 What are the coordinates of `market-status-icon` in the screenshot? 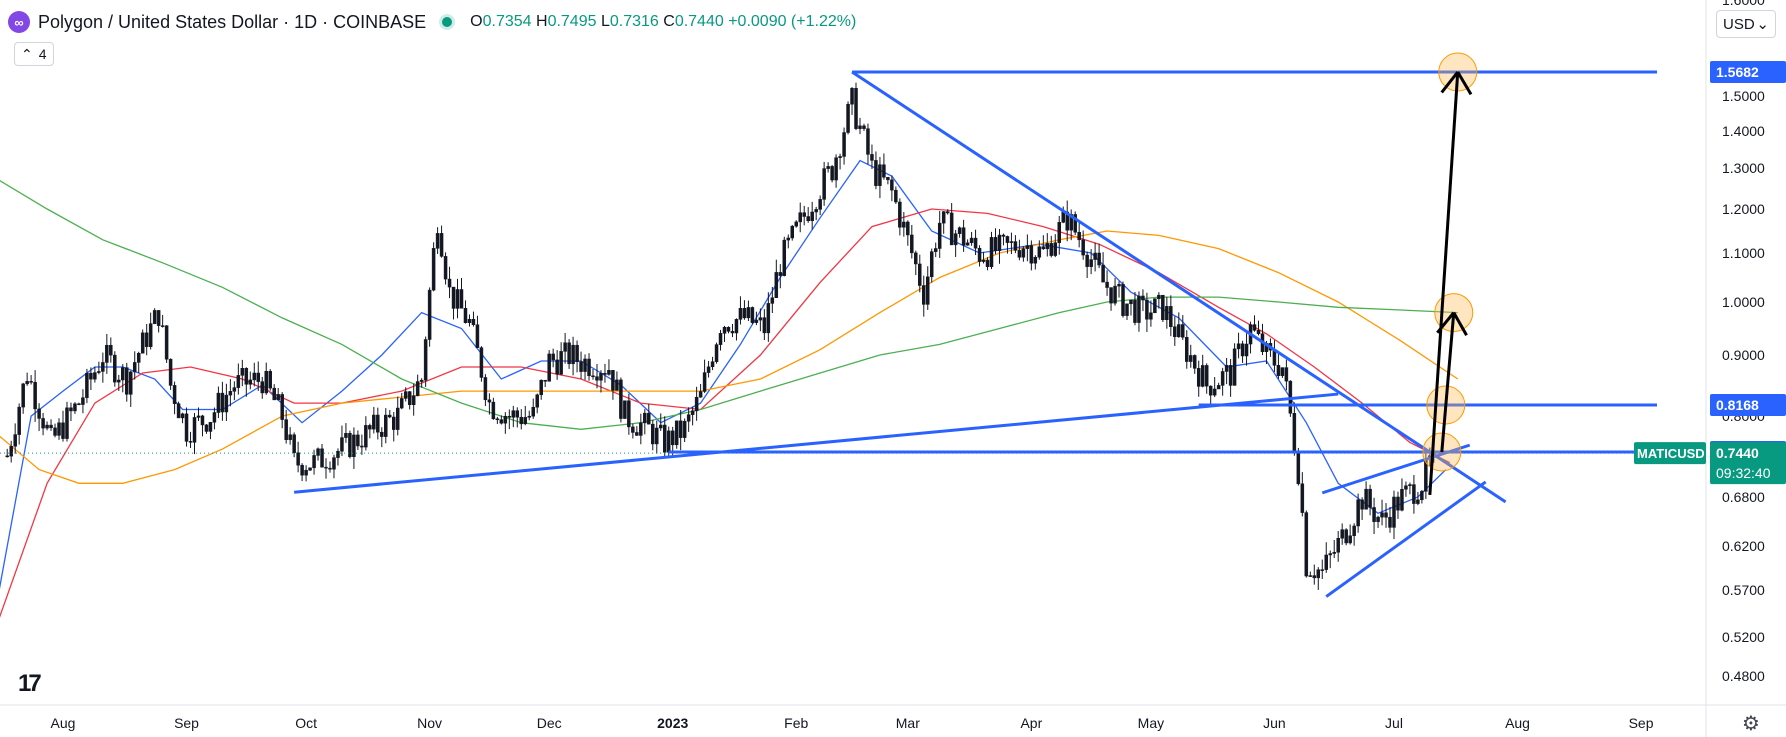 It's located at (447, 22).